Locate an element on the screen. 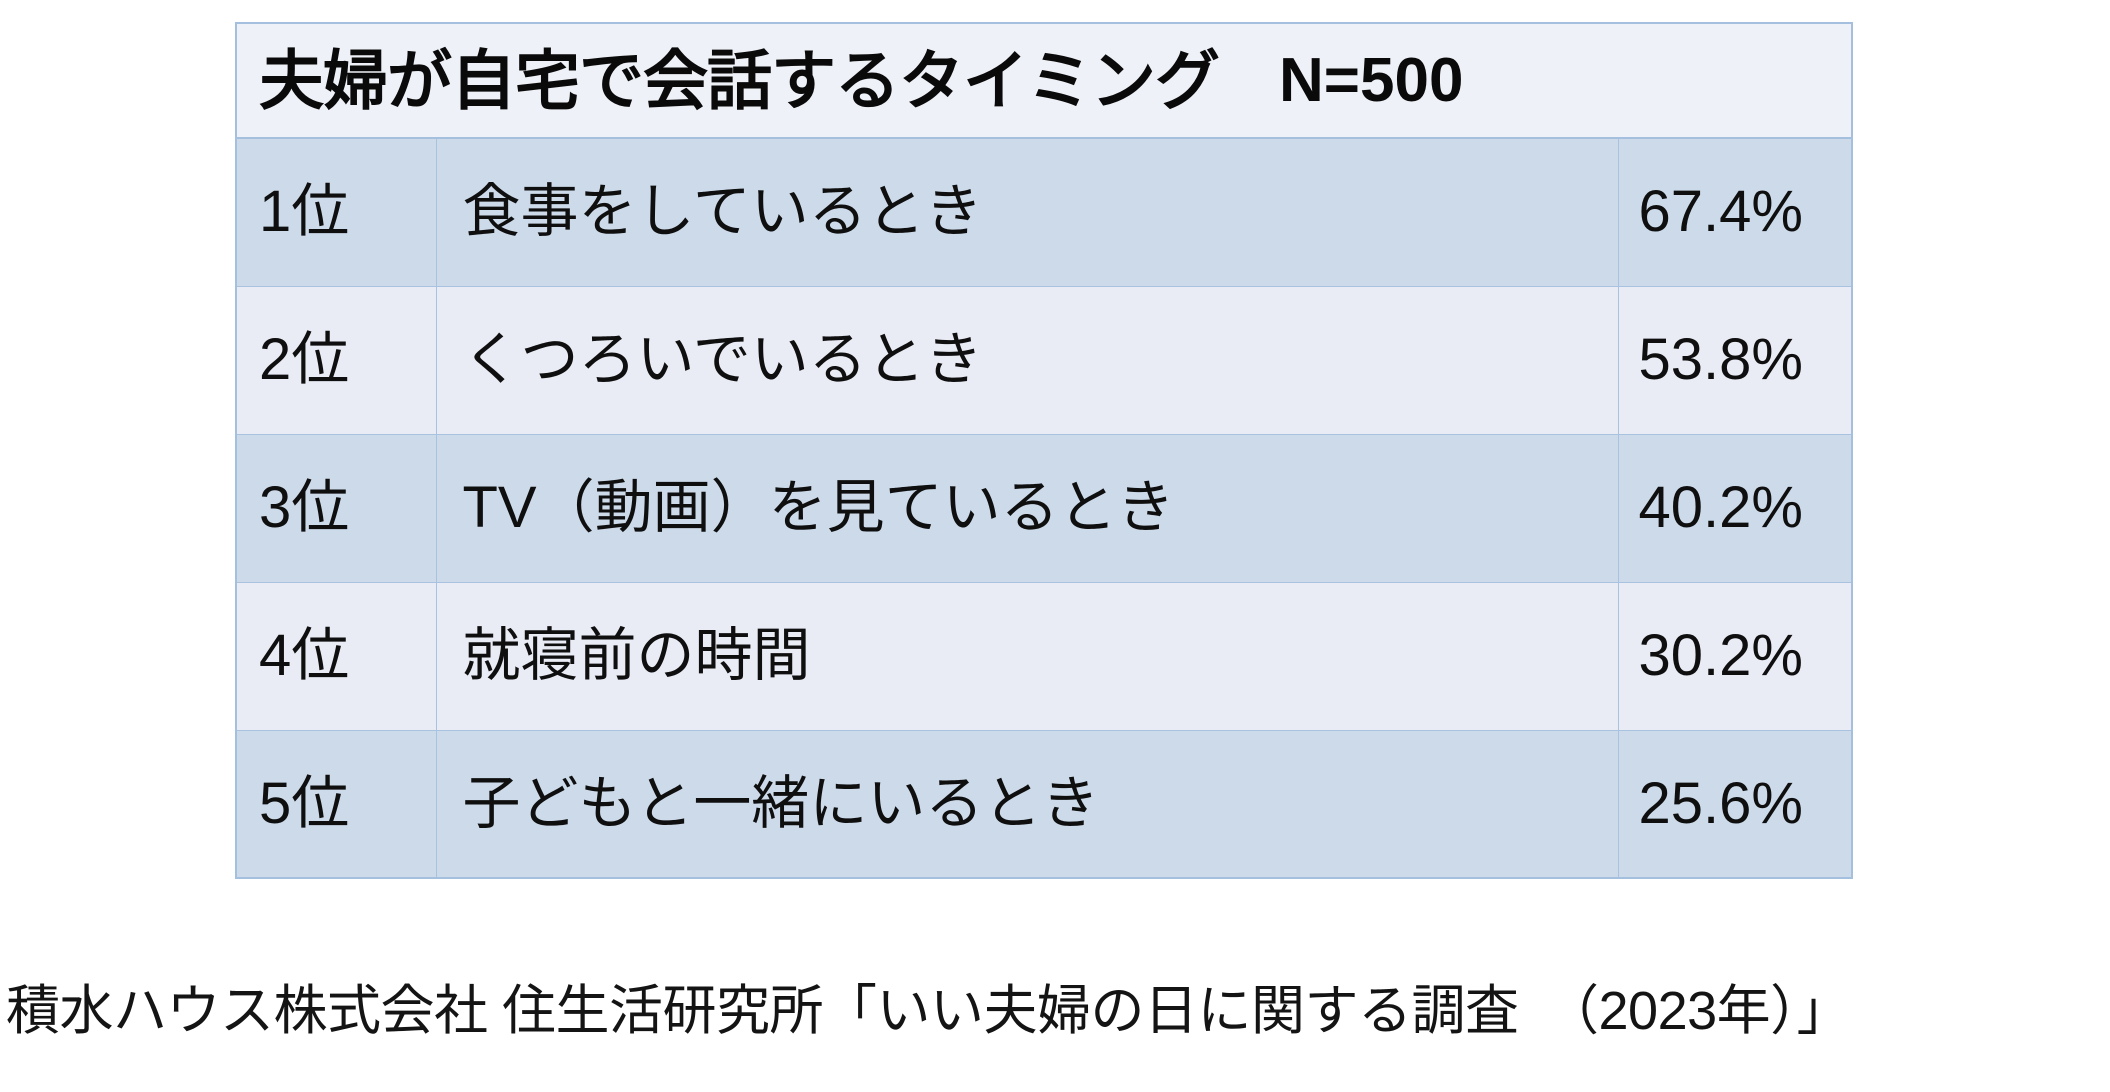 Image resolution: width=2110 pixels, height=1092 pixels. label-cell: 食事をしているとき is located at coordinates (1027, 212).